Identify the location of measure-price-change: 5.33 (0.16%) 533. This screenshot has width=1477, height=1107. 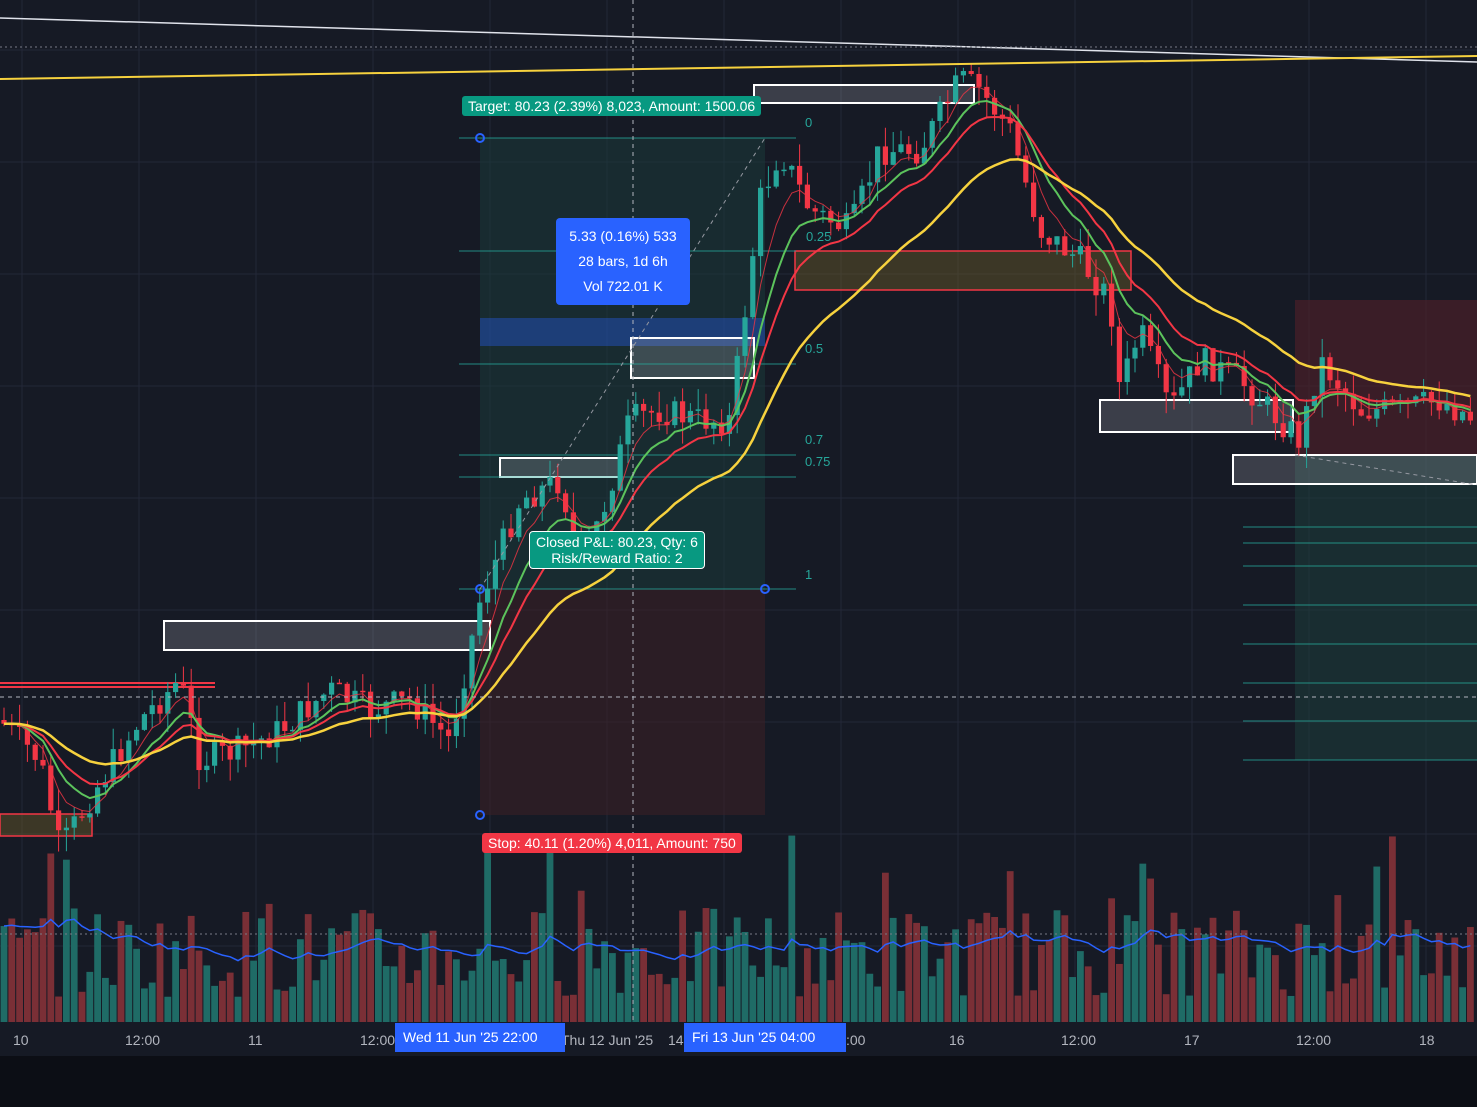
(623, 236).